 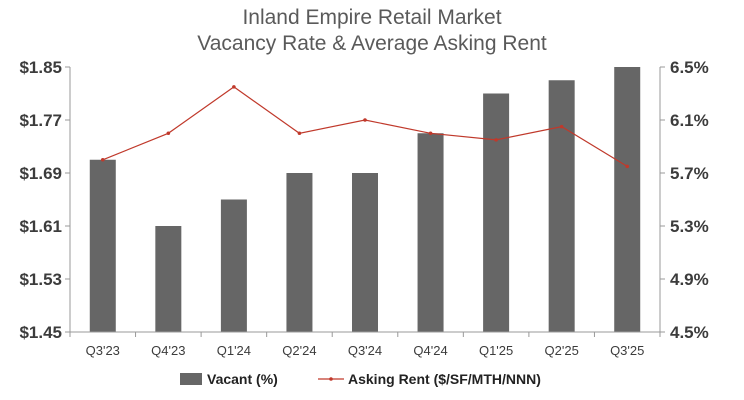 What do you see at coordinates (372, 43) in the screenshot?
I see `chart-subtitle: Vacancy Rate & Average Asking Rent` at bounding box center [372, 43].